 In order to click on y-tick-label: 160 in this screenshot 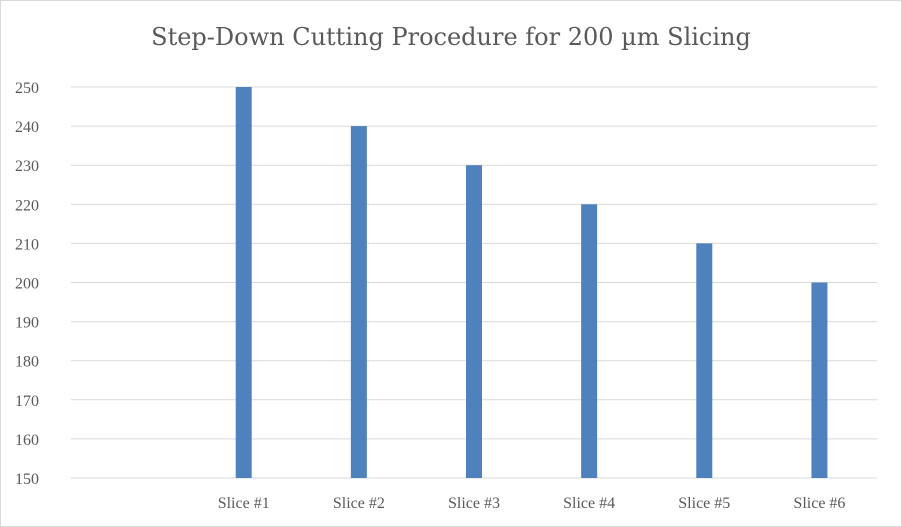, I will do `click(27, 440)`.